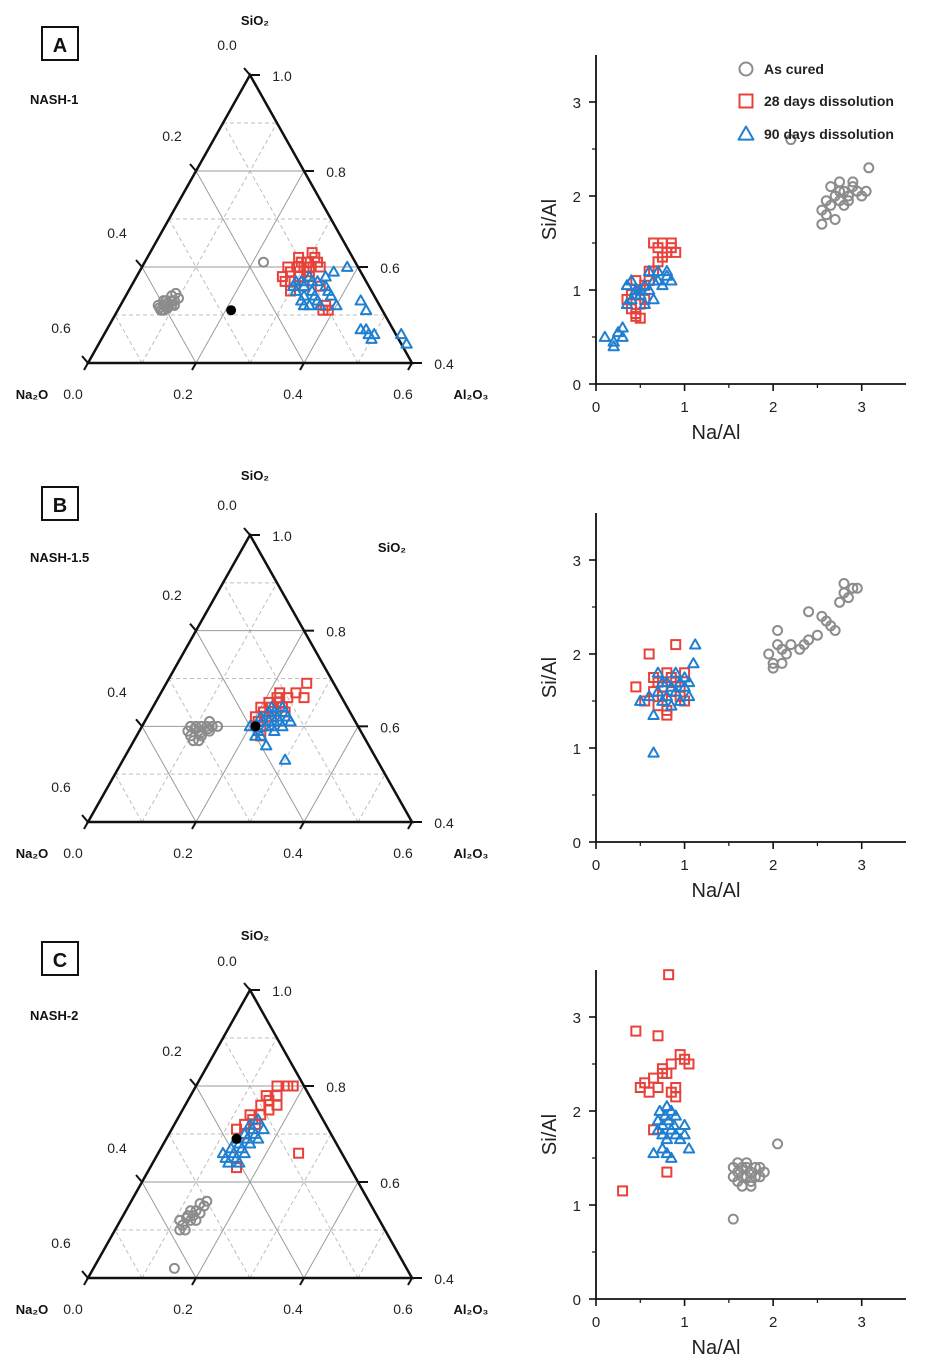 The width and height of the screenshot is (925, 1361). Describe the element at coordinates (746, 101) in the screenshot. I see `legend-marker-square` at that location.